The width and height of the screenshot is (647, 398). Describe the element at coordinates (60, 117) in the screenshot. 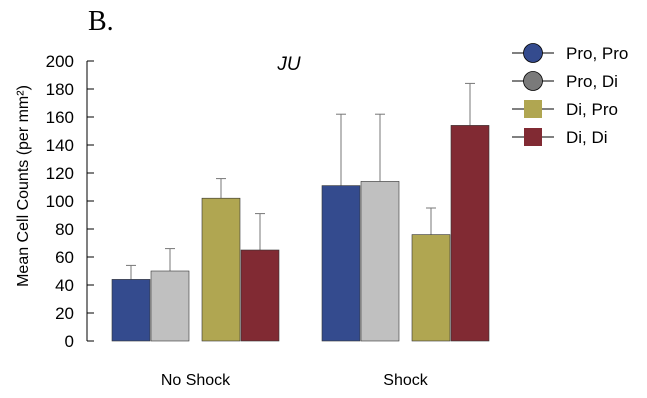

I see `y-tick-label: 160` at that location.